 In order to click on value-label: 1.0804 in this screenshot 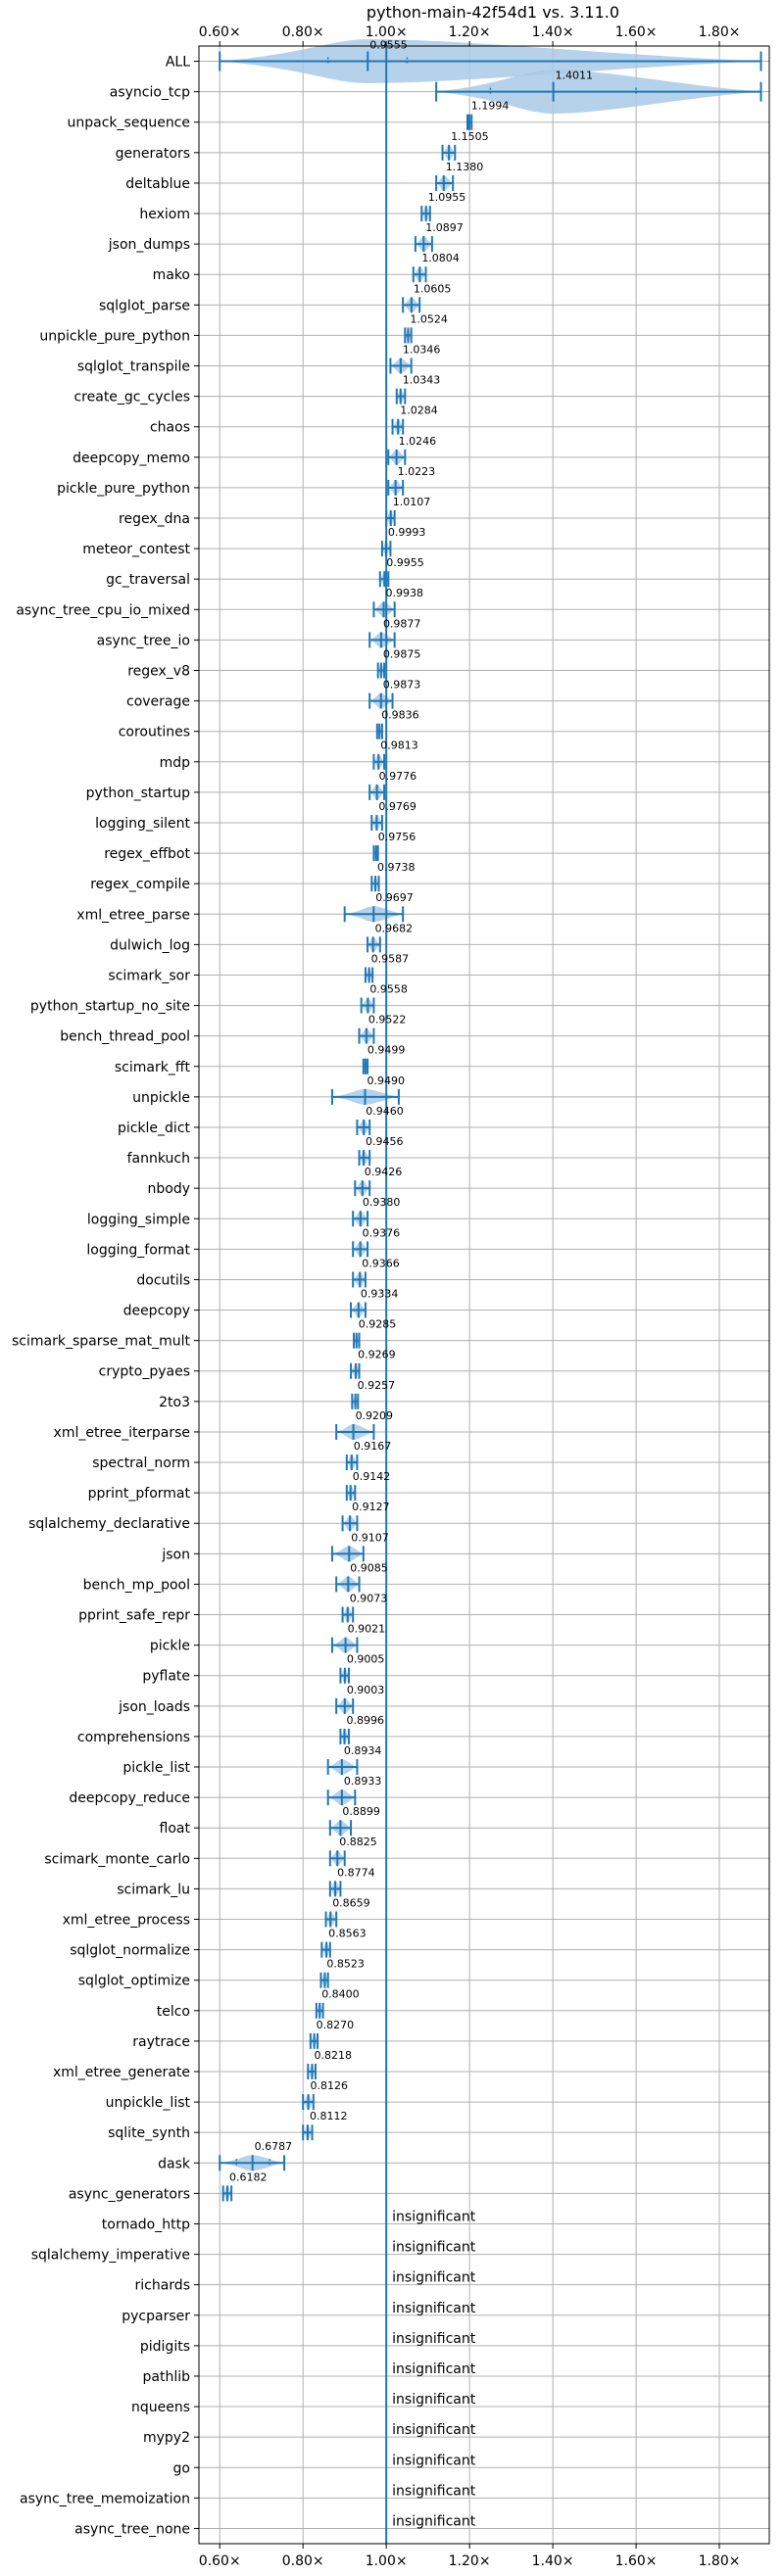, I will do `click(440, 258)`.